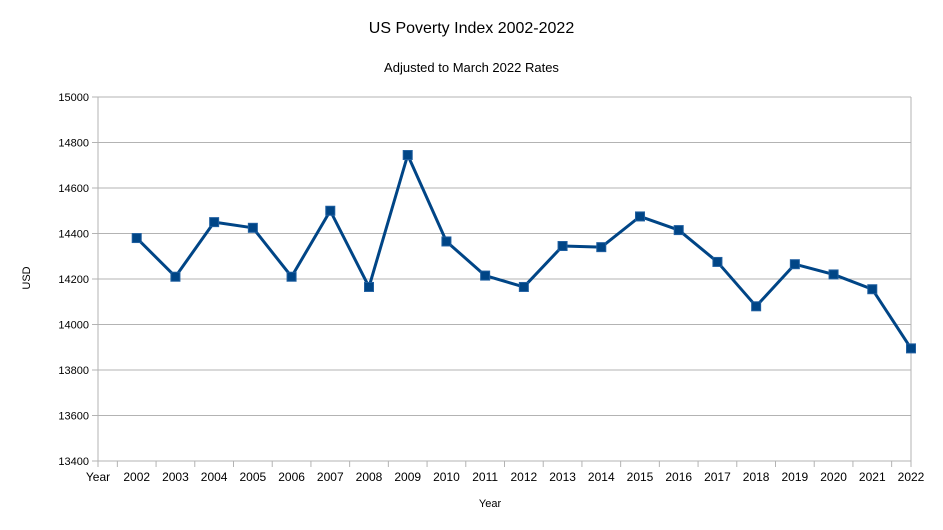 This screenshot has height=530, width=943. What do you see at coordinates (485, 477) in the screenshot?
I see `x-tick-label: 2011` at bounding box center [485, 477].